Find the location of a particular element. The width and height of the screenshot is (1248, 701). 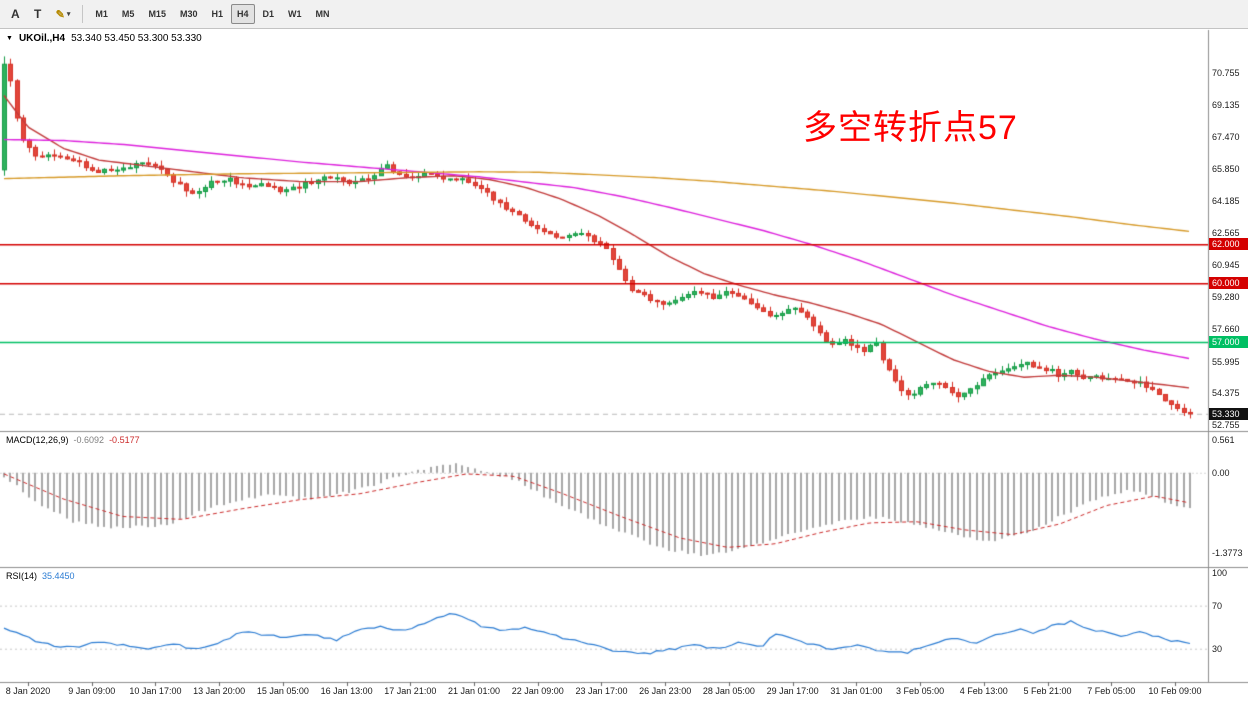

macd-signal-value: -0.5177 is located at coordinates (124, 440).